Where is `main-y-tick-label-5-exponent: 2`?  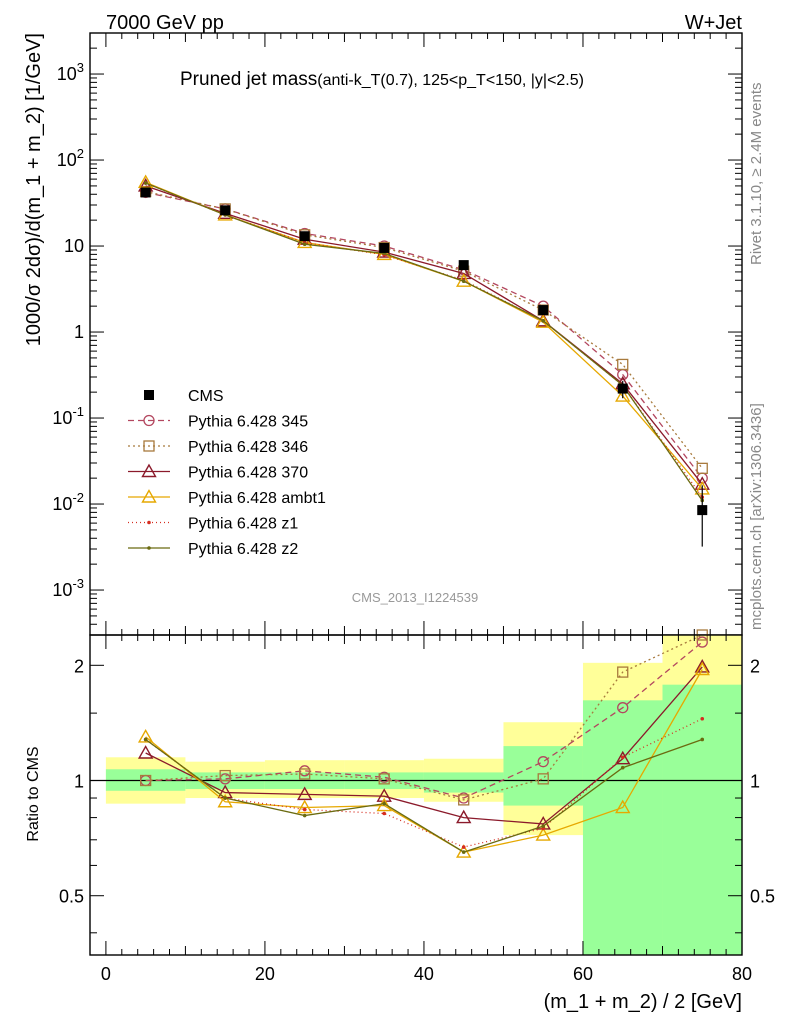
main-y-tick-label-5-exponent: 2 is located at coordinates (80, 153).